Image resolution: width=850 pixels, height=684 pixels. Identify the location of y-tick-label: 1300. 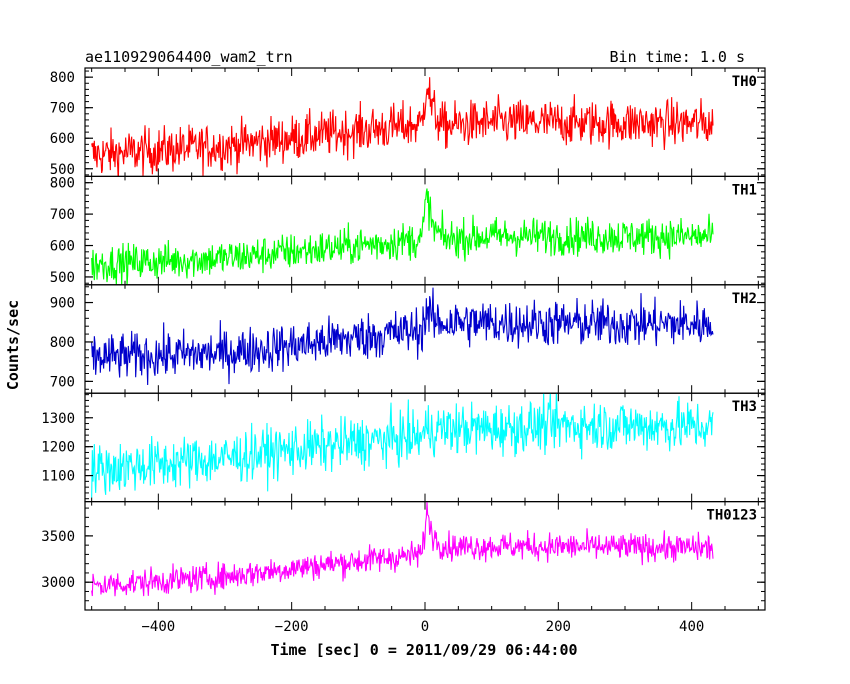
(58, 419).